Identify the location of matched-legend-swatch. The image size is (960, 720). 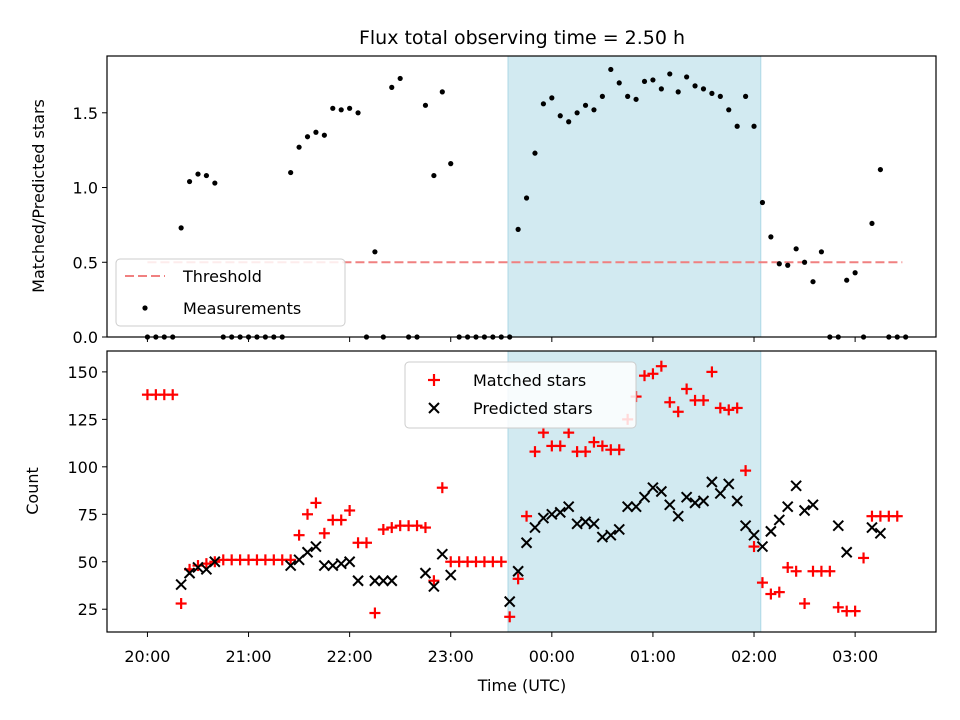
(434, 380).